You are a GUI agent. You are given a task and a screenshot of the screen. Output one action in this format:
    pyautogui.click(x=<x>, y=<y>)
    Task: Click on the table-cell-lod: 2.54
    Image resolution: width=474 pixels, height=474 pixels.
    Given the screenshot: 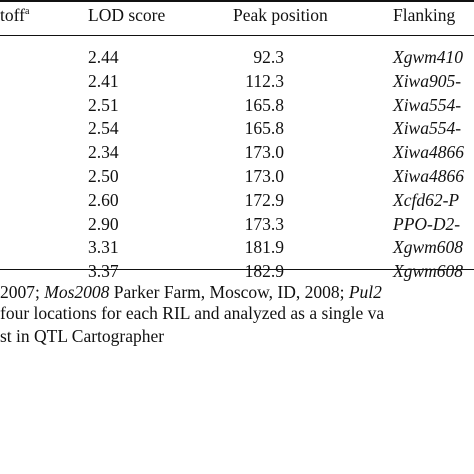 What is the action you would take?
    pyautogui.click(x=103, y=128)
    